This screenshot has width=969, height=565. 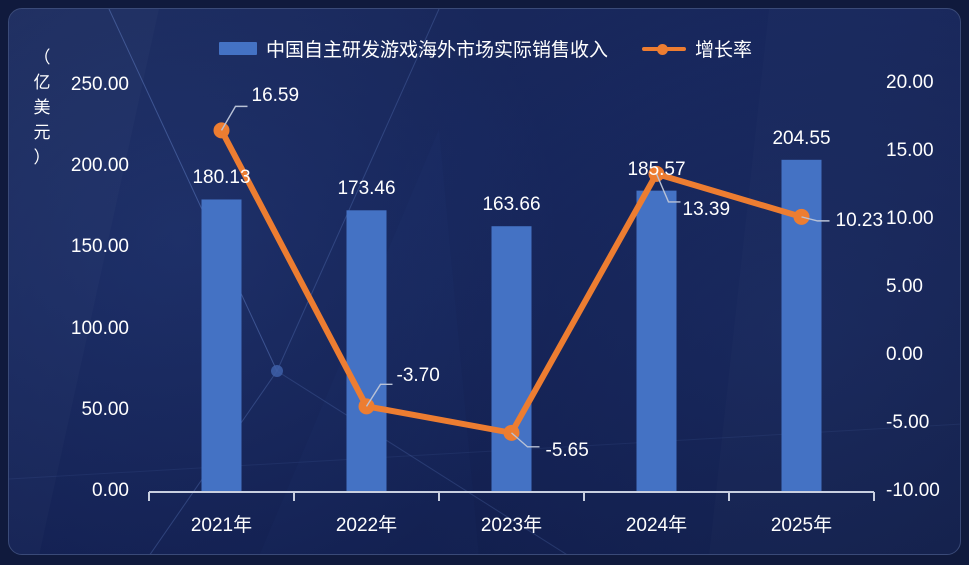 What do you see at coordinates (706, 209) in the screenshot?
I see `line-value-label: 13.39` at bounding box center [706, 209].